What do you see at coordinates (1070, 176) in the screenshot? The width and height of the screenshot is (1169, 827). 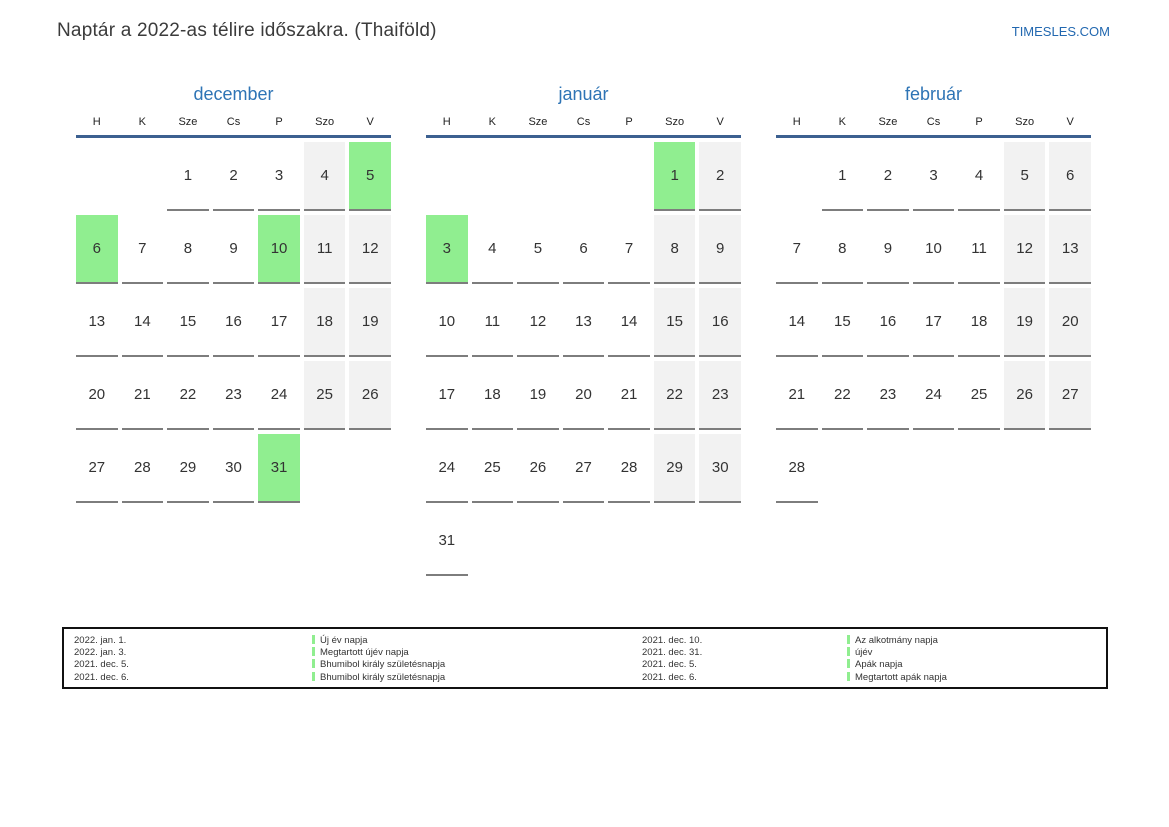 I see `day-cell: 6` at bounding box center [1070, 176].